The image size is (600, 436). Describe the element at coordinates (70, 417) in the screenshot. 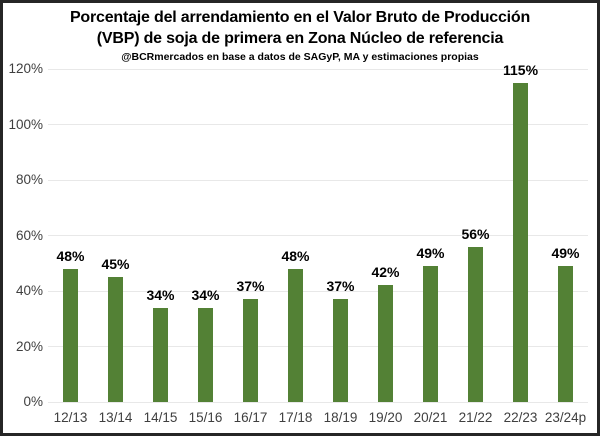

I see `x-axis-tick-label: 12/13` at that location.